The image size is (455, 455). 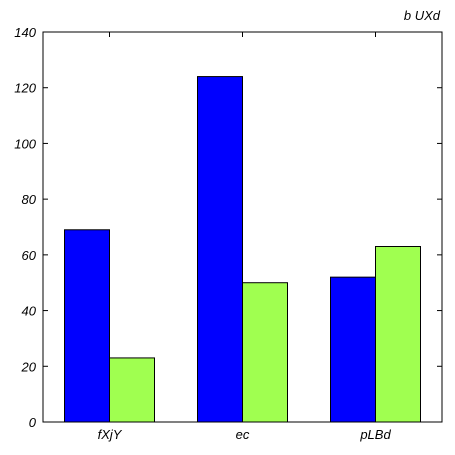 I want to click on y-tick-label-120: 120, so click(x=25, y=88).